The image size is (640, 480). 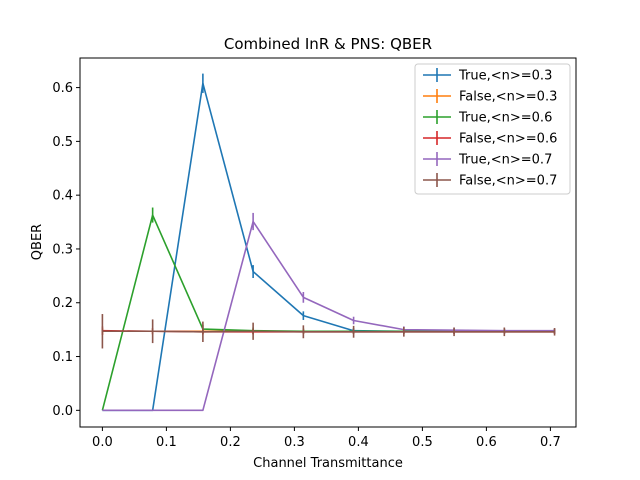 What do you see at coordinates (486, 442) in the screenshot?
I see `x-tick-label: 0.6` at bounding box center [486, 442].